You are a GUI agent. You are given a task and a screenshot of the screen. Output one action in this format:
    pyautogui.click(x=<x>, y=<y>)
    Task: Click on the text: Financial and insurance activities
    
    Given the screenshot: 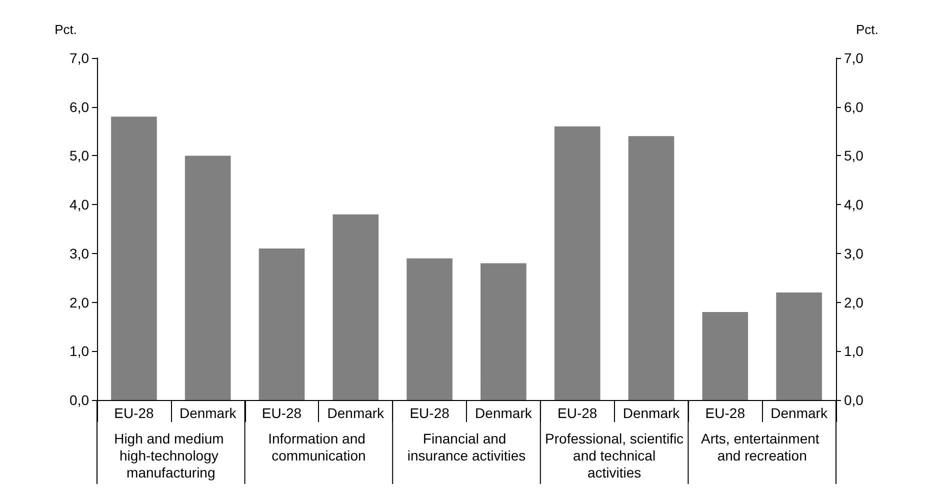 What is the action you would take?
    pyautogui.click(x=466, y=447)
    